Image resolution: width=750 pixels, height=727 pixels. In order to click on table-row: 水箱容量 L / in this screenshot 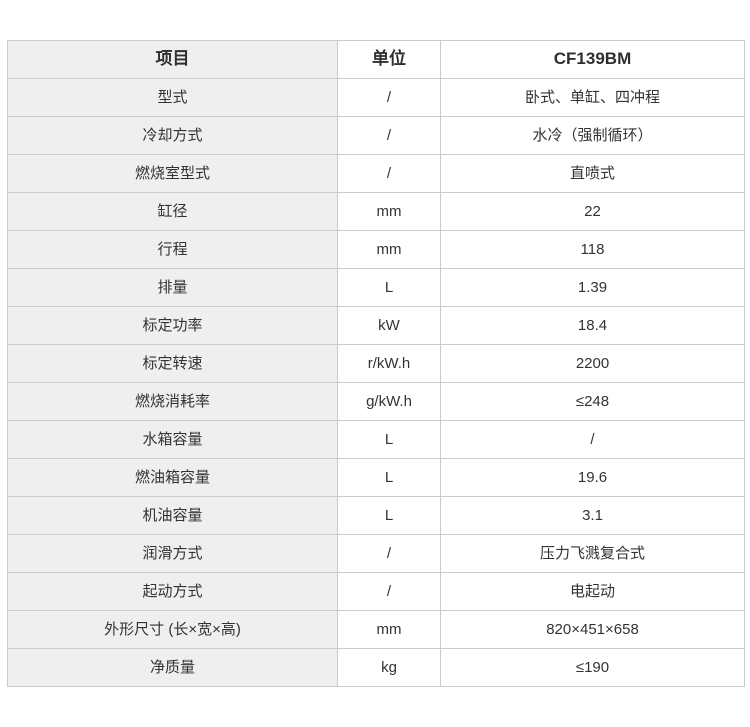, I will do `click(376, 439)`.